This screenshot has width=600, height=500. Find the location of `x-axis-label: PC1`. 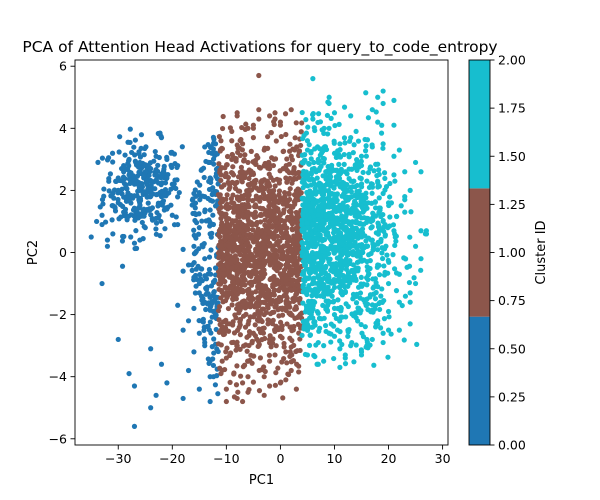

x-axis-label: PC1 is located at coordinates (261, 480).